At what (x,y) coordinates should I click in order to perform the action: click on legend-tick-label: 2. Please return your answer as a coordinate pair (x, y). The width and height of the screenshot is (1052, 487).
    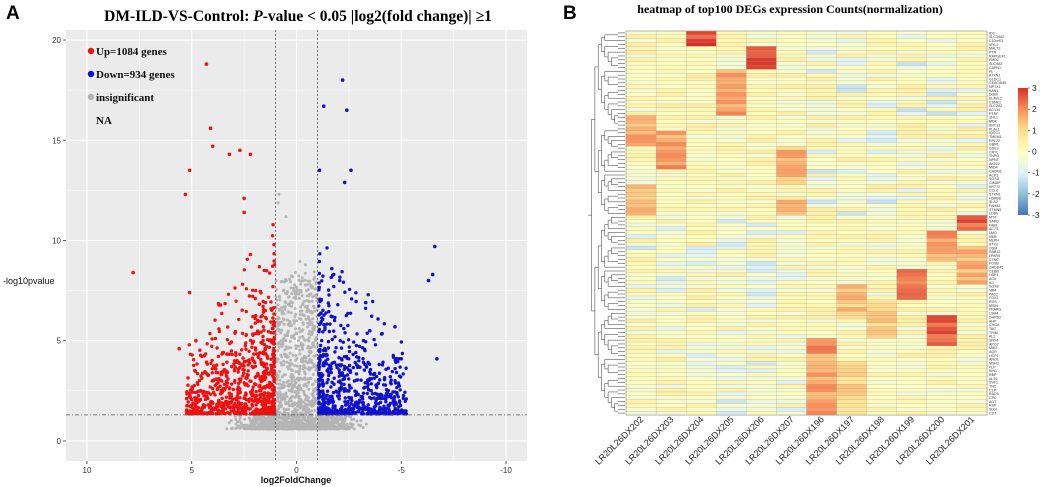
    Looking at the image, I should click on (1034, 109).